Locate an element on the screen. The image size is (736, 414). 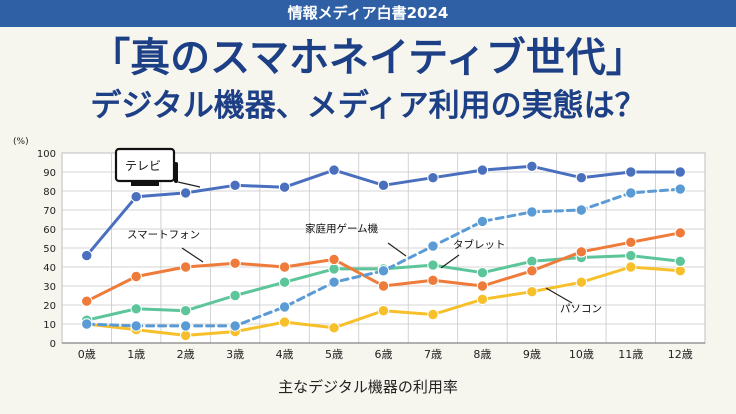
headline-title: 「真のスマホネイティブ世代」 is located at coordinates (368, 58).